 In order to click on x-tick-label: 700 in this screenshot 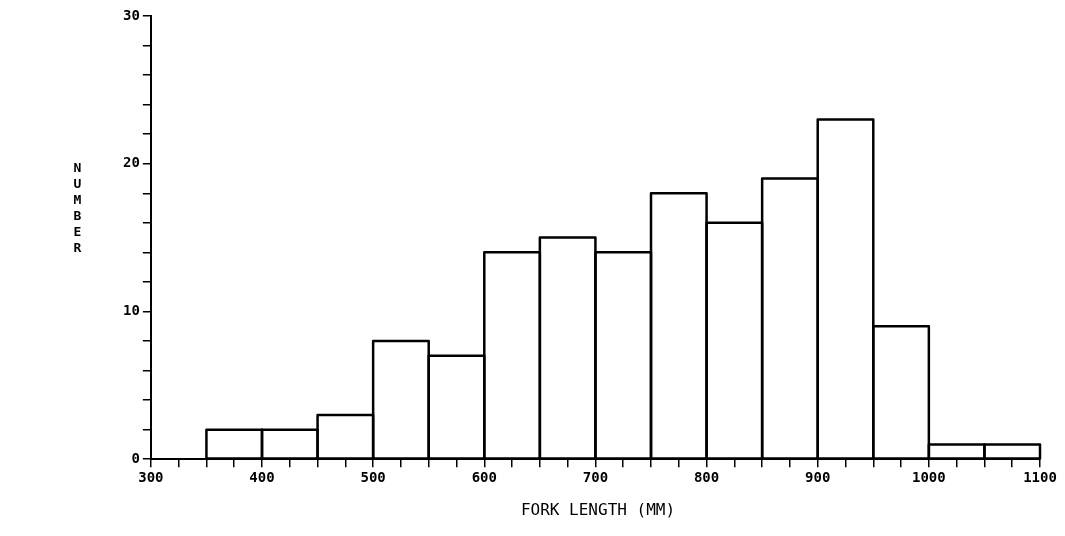, I will do `click(595, 477)`.